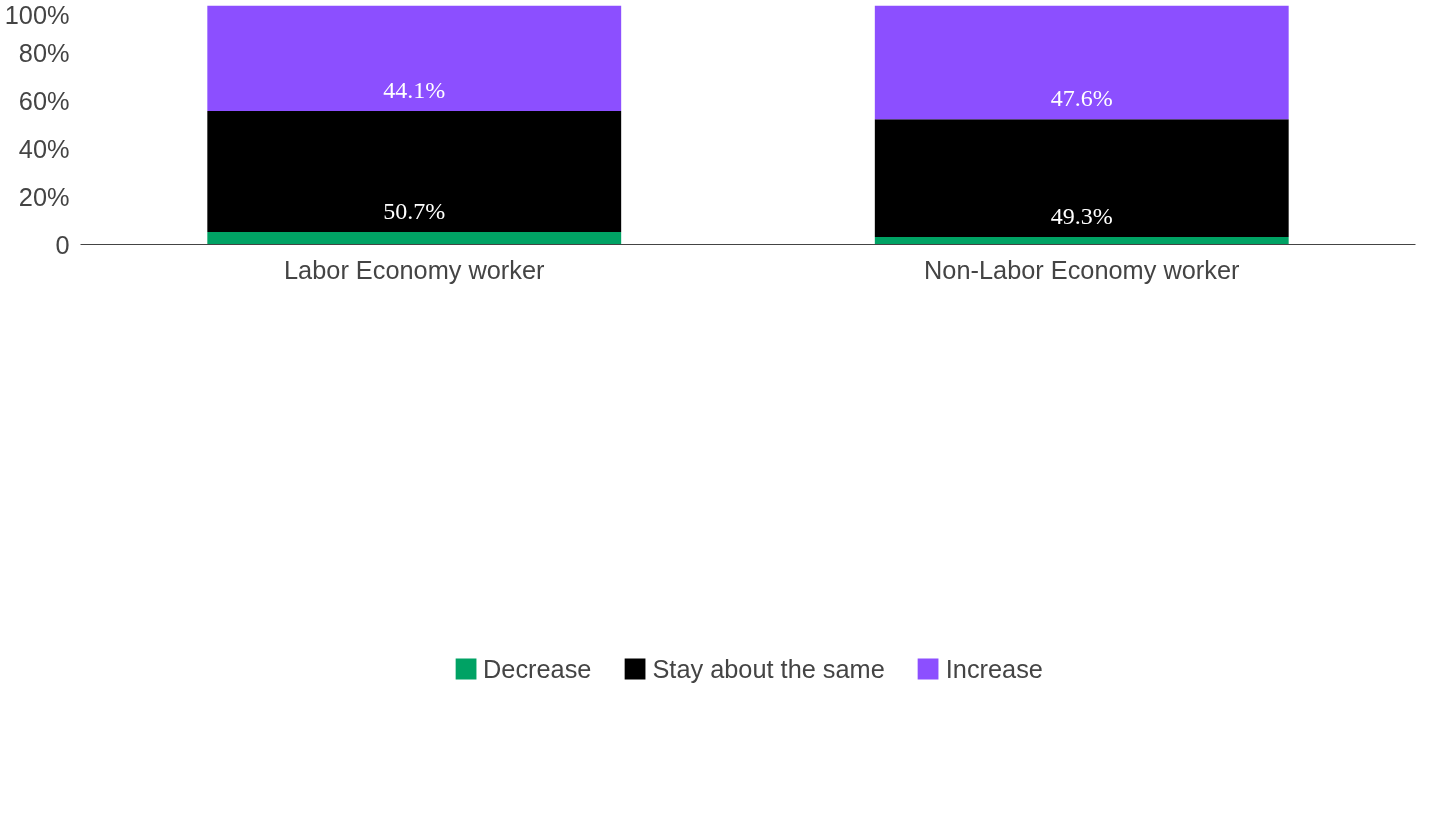 This screenshot has width=1431, height=816. I want to click on x-tick-label: Labor Economy worker, so click(415, 269).